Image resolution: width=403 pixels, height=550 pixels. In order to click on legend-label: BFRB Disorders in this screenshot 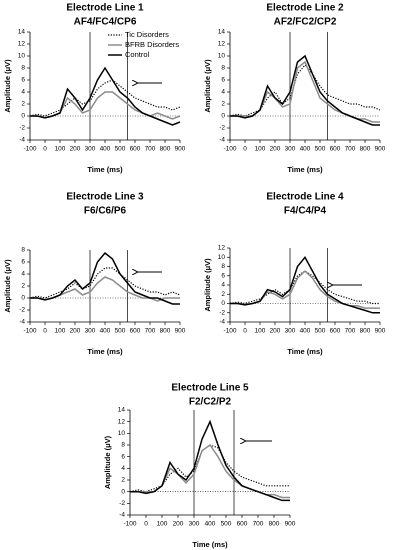, I will do `click(152, 44)`.